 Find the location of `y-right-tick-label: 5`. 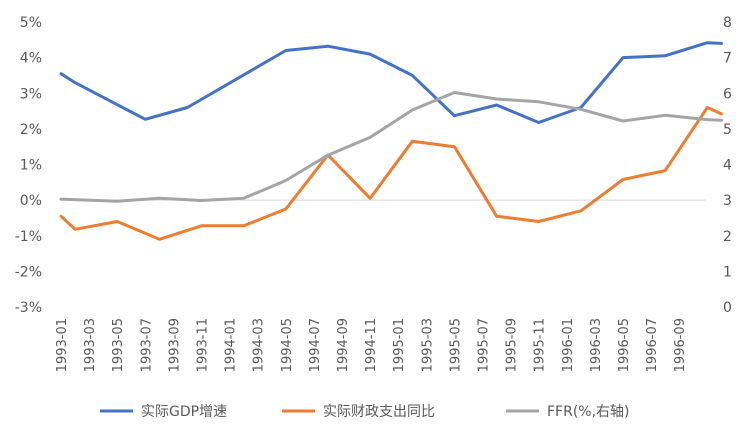

y-right-tick-label: 5 is located at coordinates (727, 130).